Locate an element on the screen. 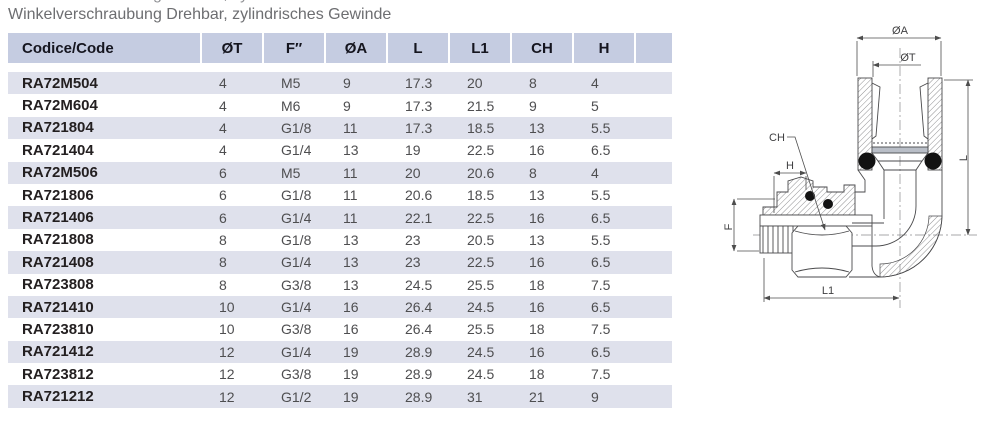 Image resolution: width=993 pixels, height=437 pixels. table-row: RA723810 10 G3/8 16 26.4 25.5 18 7.5 is located at coordinates (340, 329).